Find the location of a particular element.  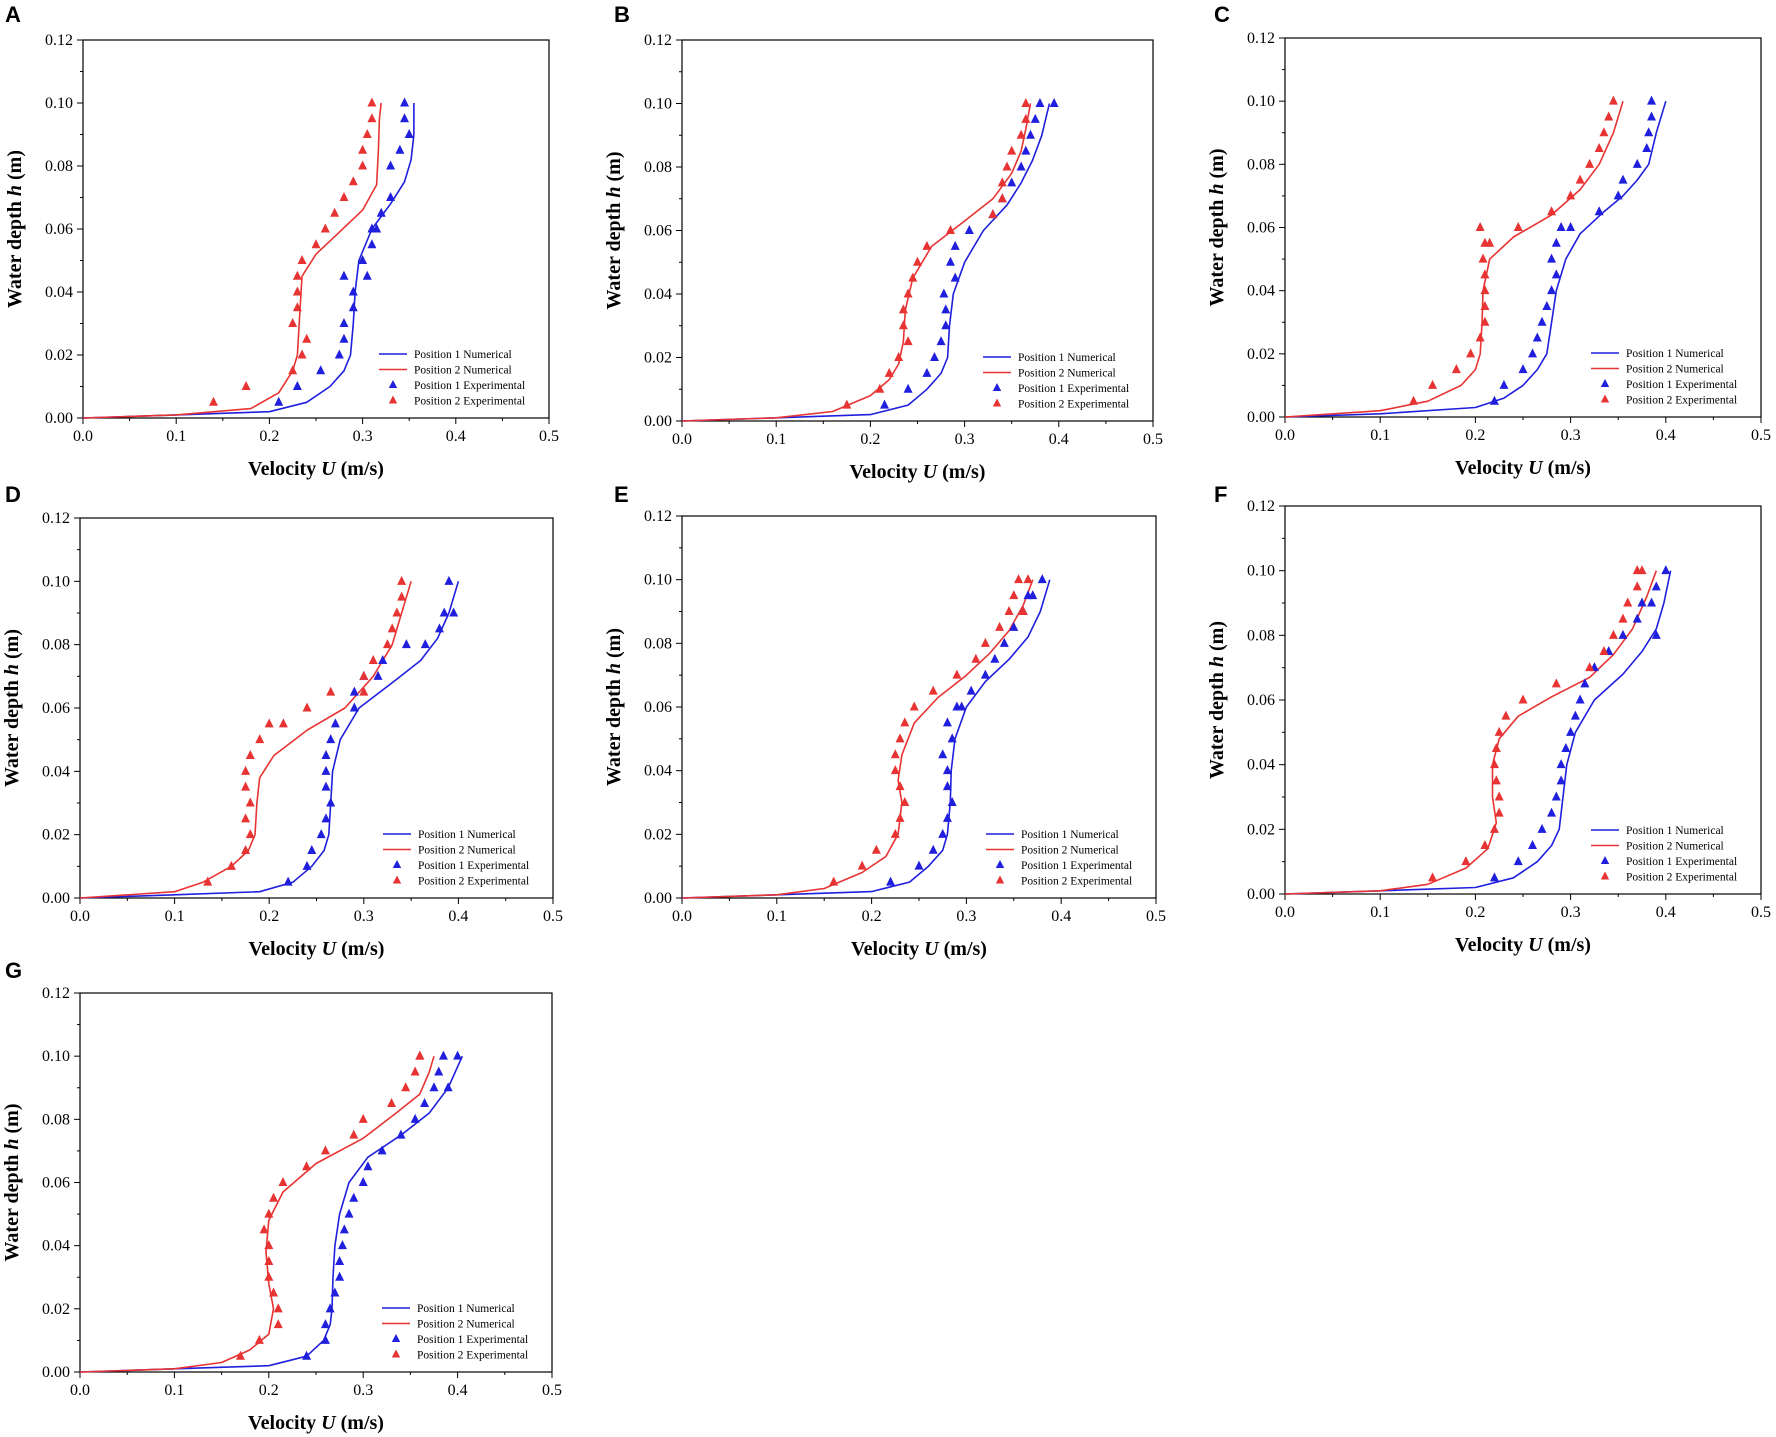

y-tick-label: 0.08 is located at coordinates (59, 166).